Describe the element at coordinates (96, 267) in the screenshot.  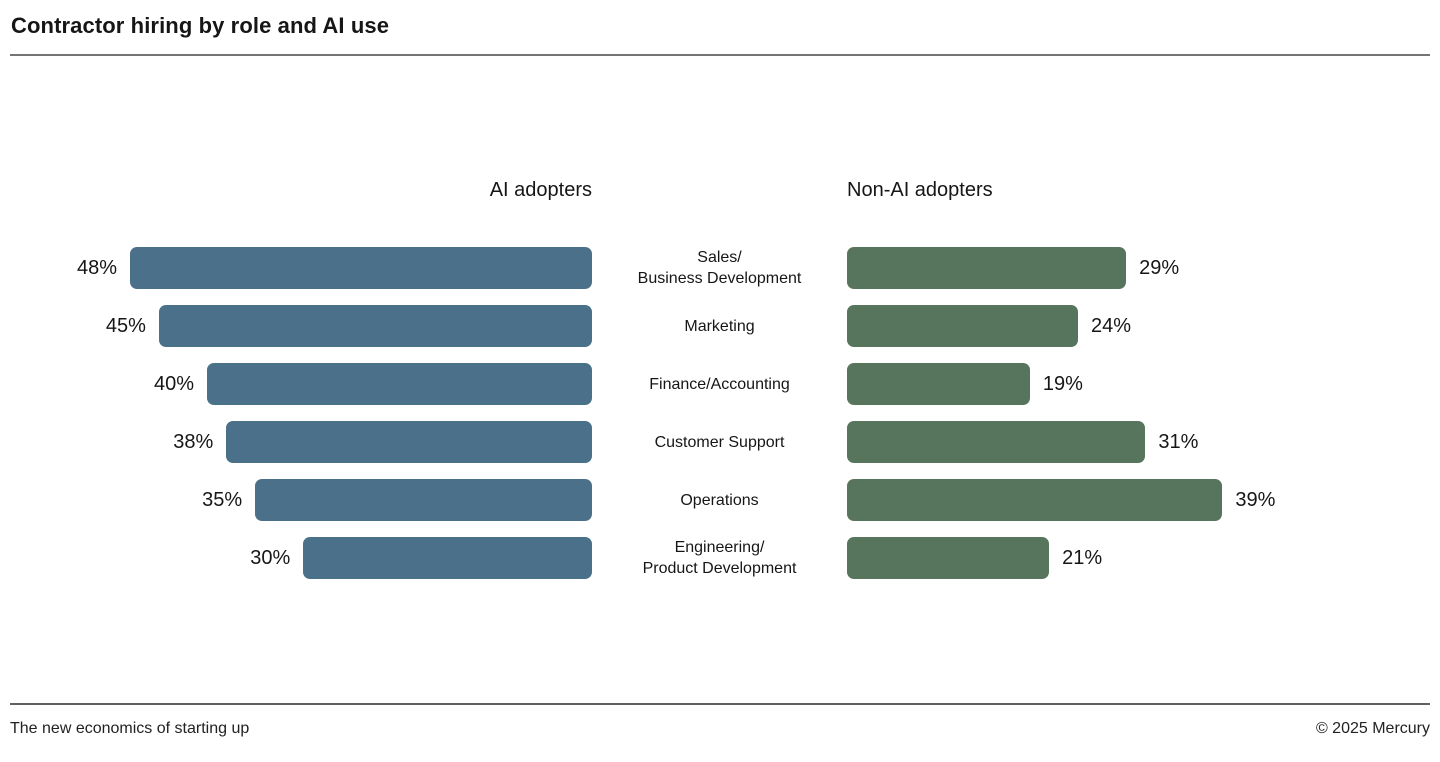
I see `ai-adopters-value: 48%` at that location.